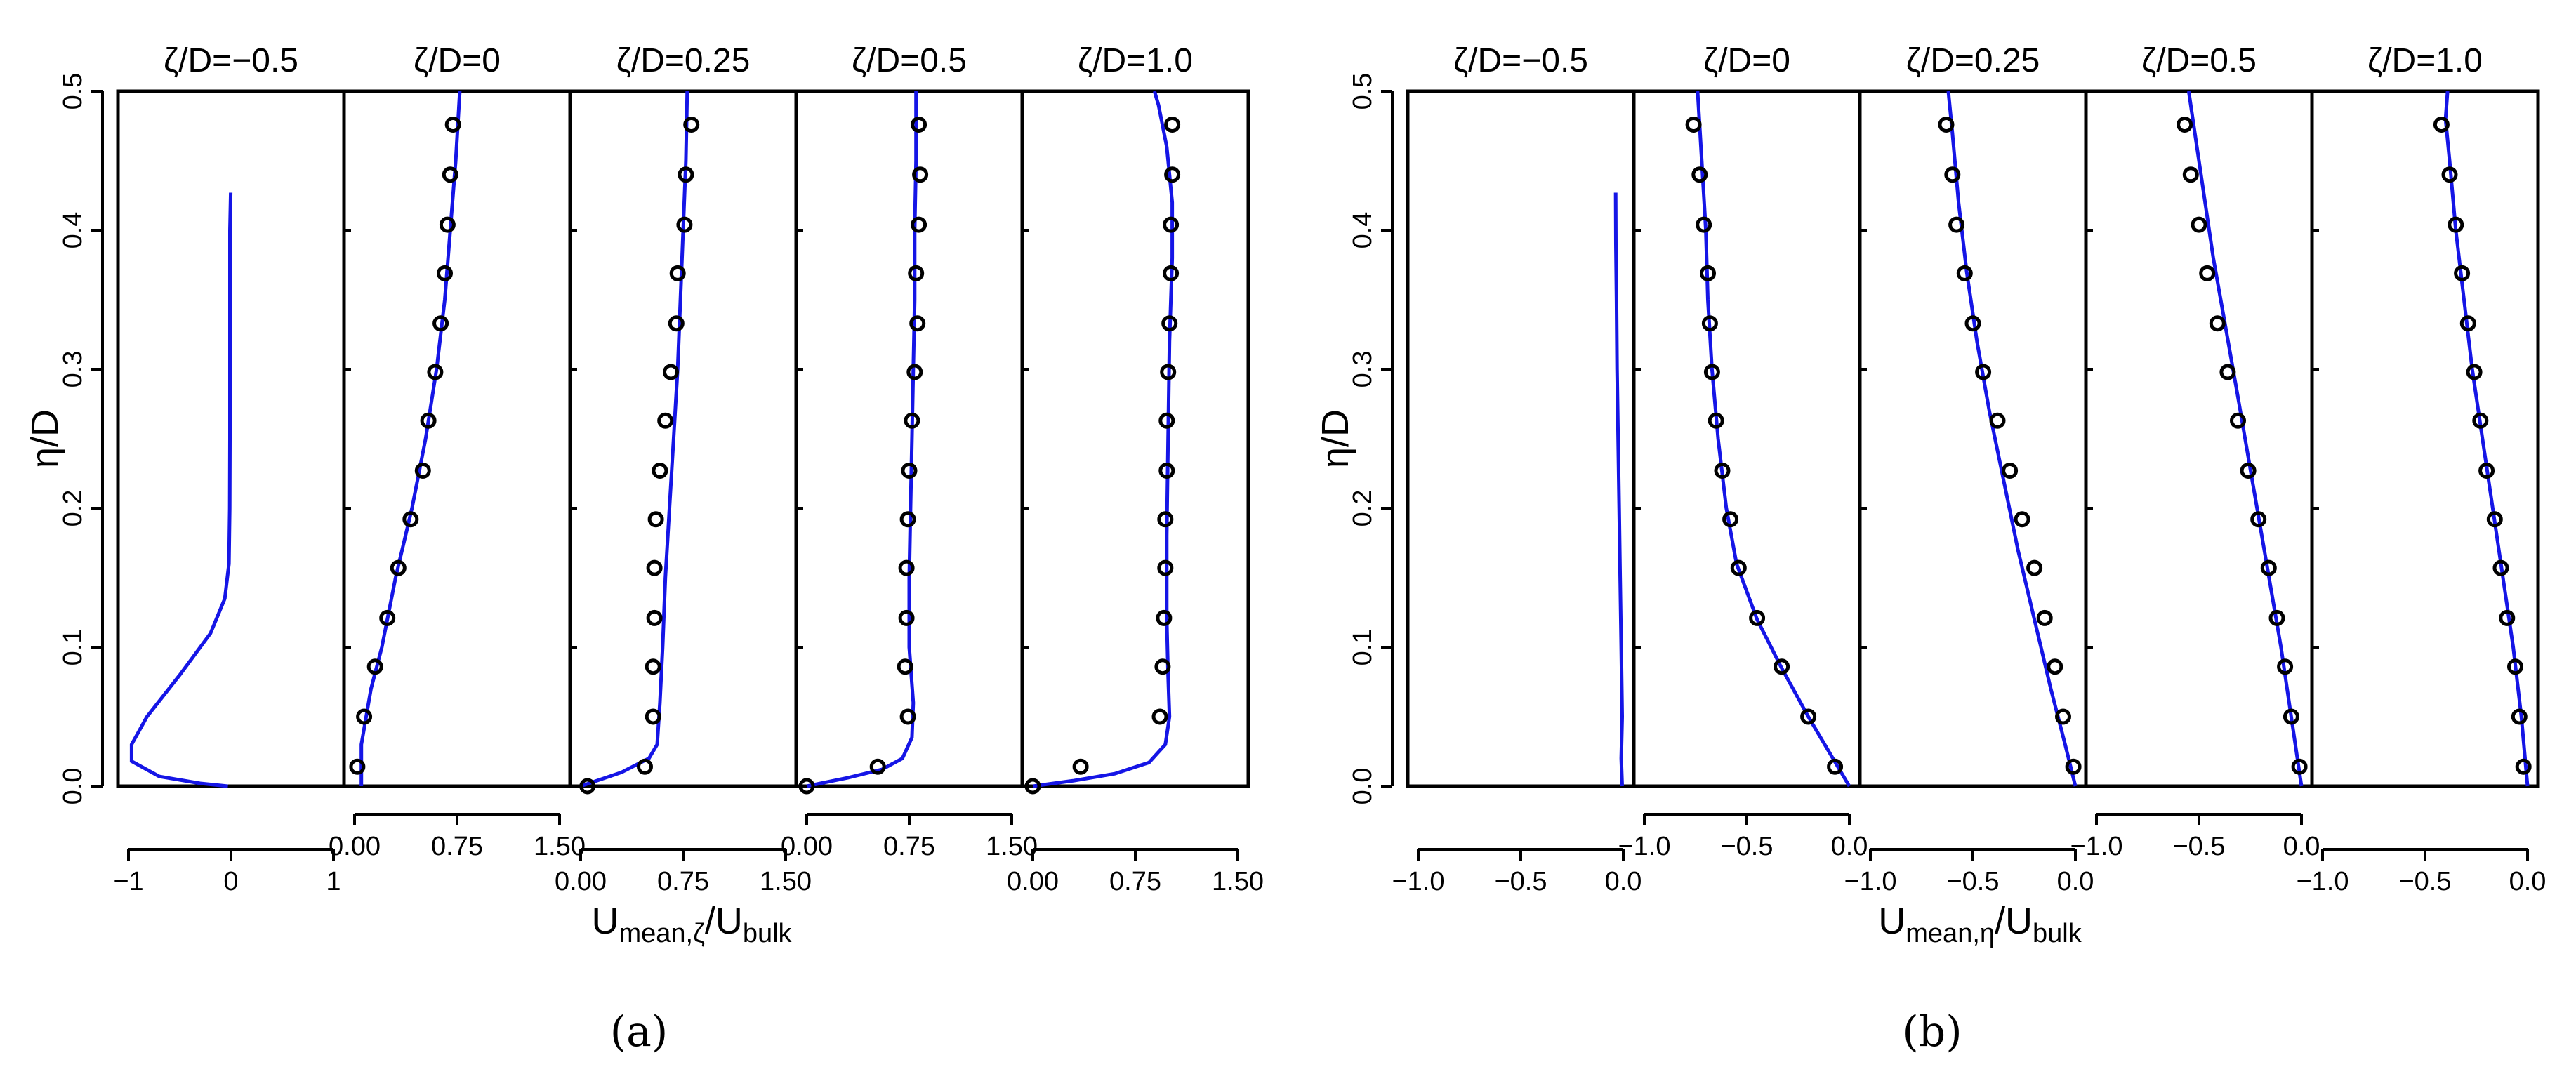 This screenshot has width=2576, height=1081. I want to click on subplot-2: ζ/D=0.25 0.00 0.75 1.50, so click(683, 469).